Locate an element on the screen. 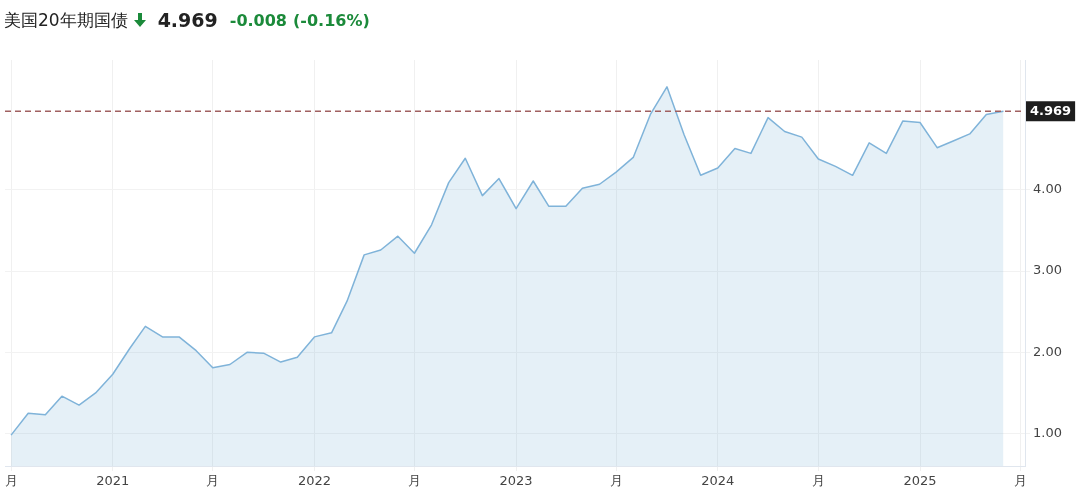 This screenshot has height=498, width=1078. y-tick-label: 1.00 is located at coordinates (1047, 432).